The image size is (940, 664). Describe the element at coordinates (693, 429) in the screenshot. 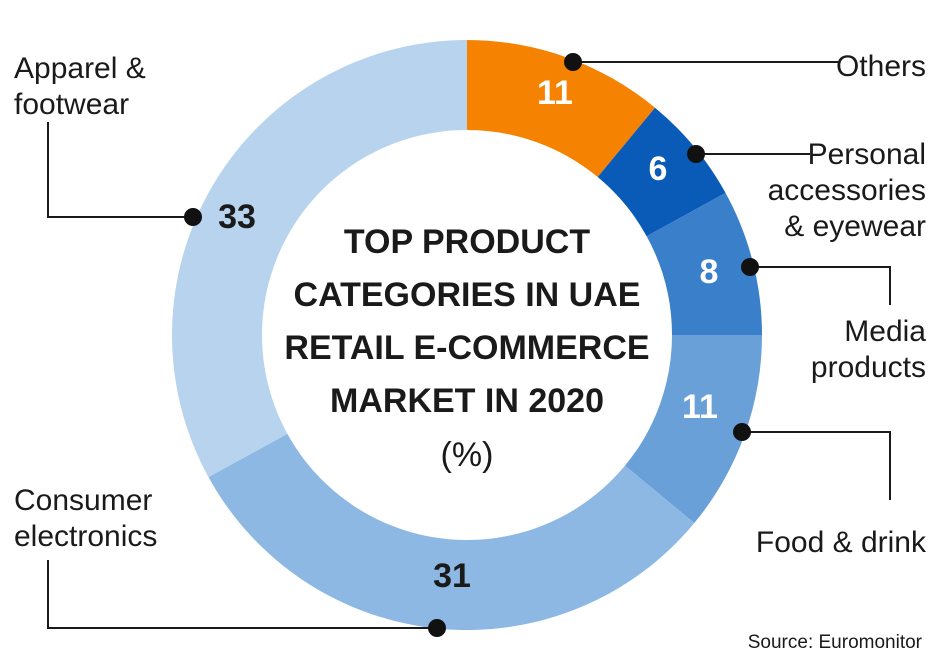

I see `slice-food-and-drink` at that location.